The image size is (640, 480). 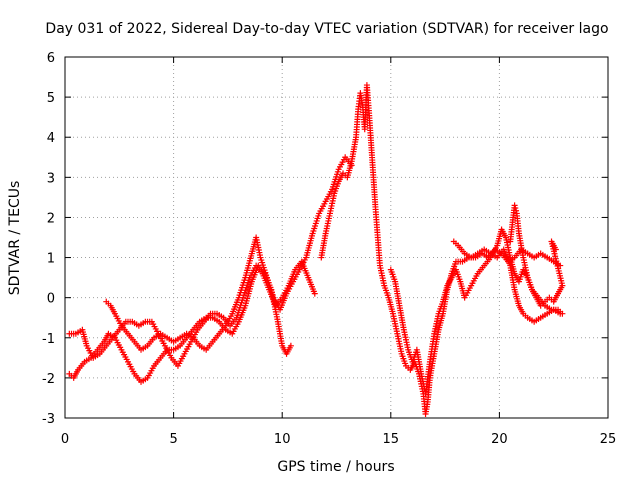 I want to click on y-tick-label: 6, so click(x=51, y=58).